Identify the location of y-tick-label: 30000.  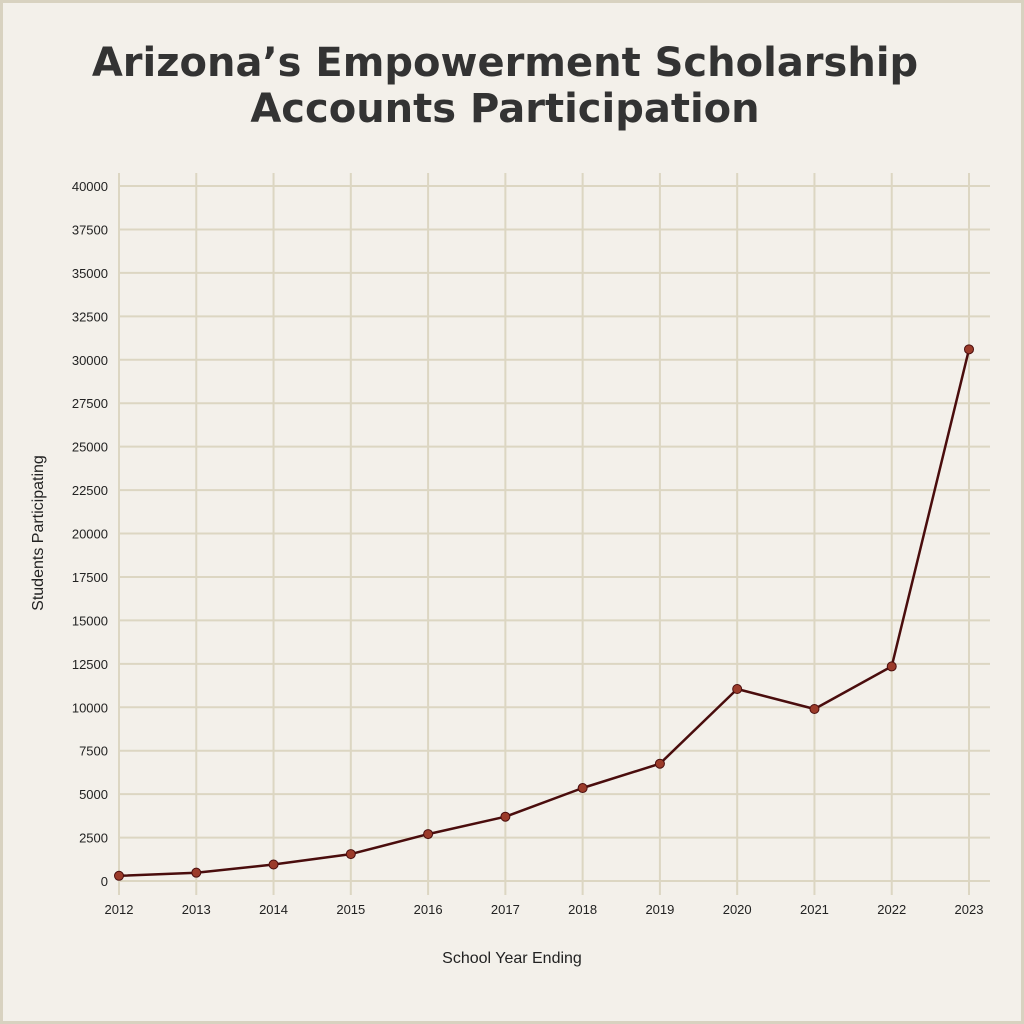
(90, 360).